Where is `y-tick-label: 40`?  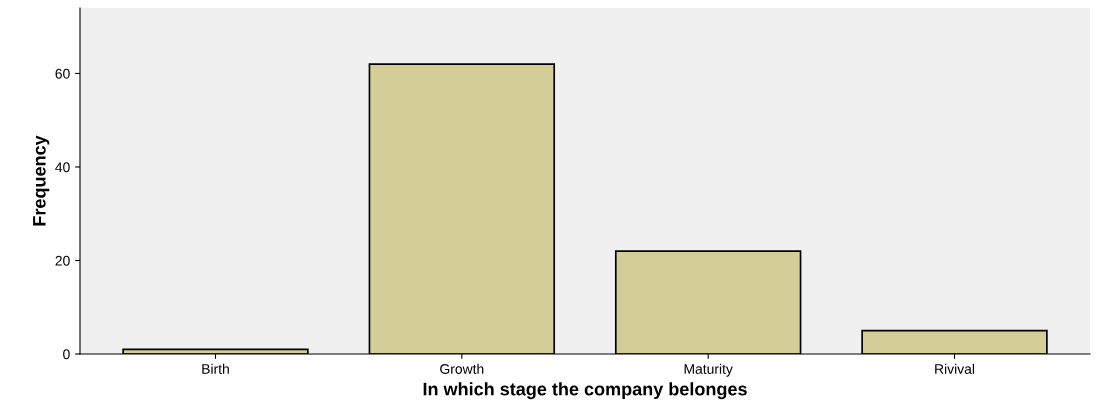
y-tick-label: 40 is located at coordinates (62, 167).